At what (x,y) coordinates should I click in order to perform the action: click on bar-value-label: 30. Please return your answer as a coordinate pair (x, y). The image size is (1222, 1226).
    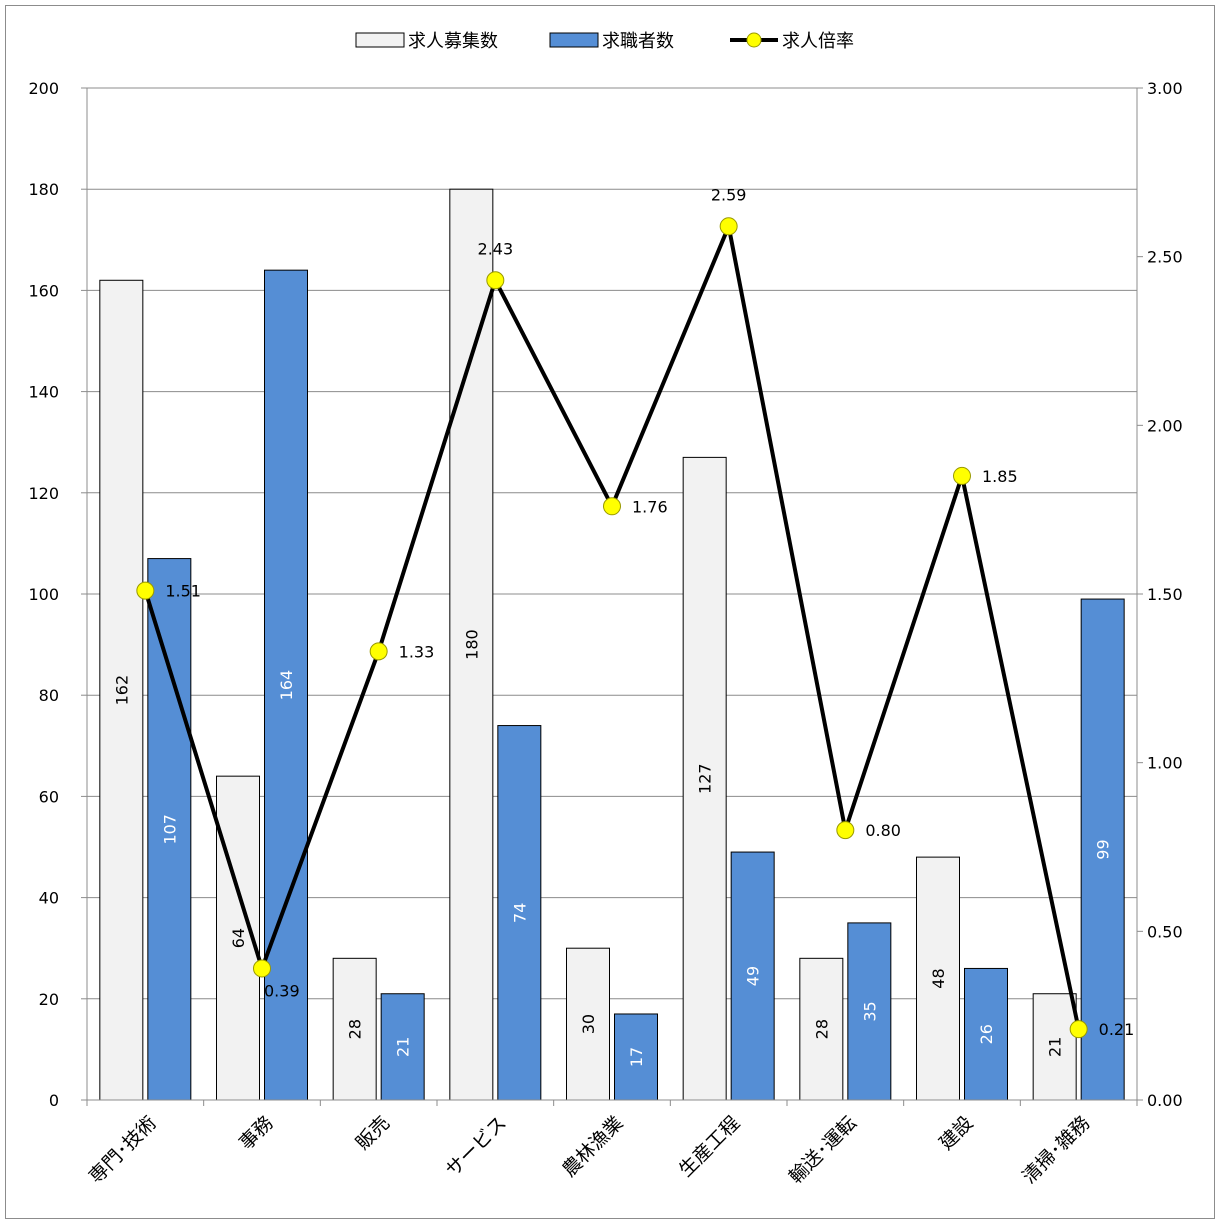
    Looking at the image, I should click on (588, 1024).